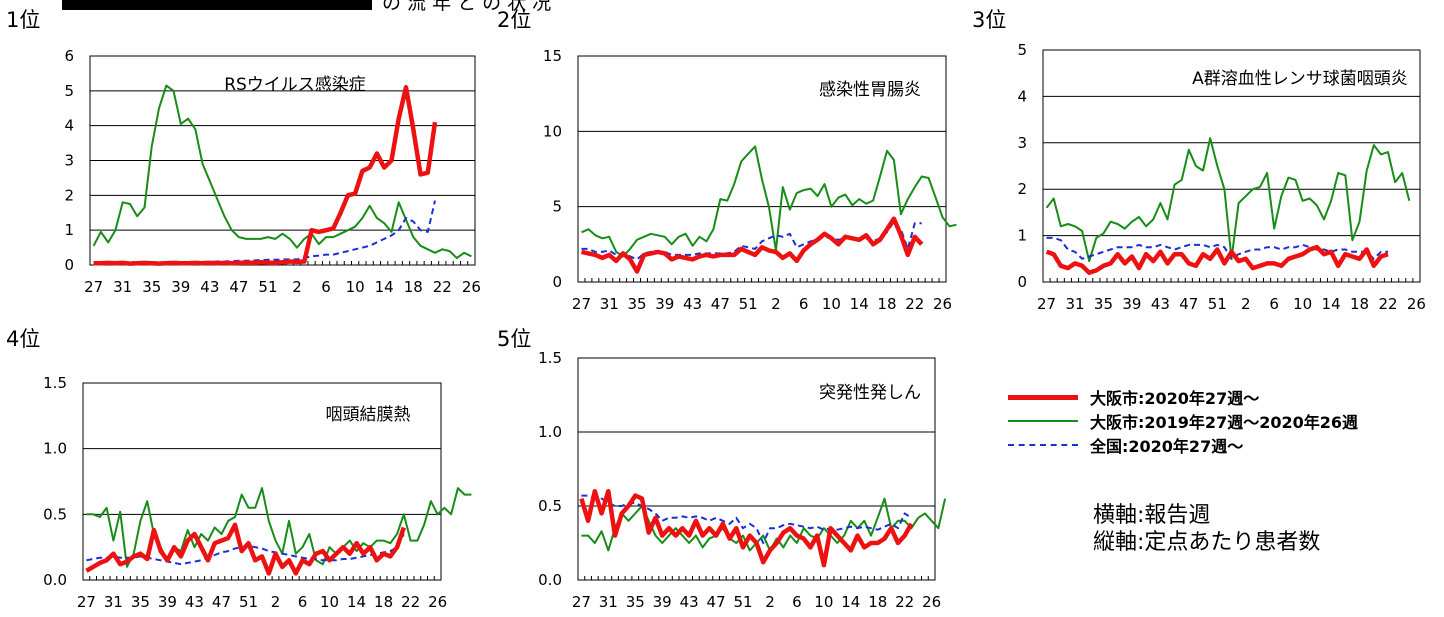  I want to click on rank-label-5: 5位, so click(514, 339).